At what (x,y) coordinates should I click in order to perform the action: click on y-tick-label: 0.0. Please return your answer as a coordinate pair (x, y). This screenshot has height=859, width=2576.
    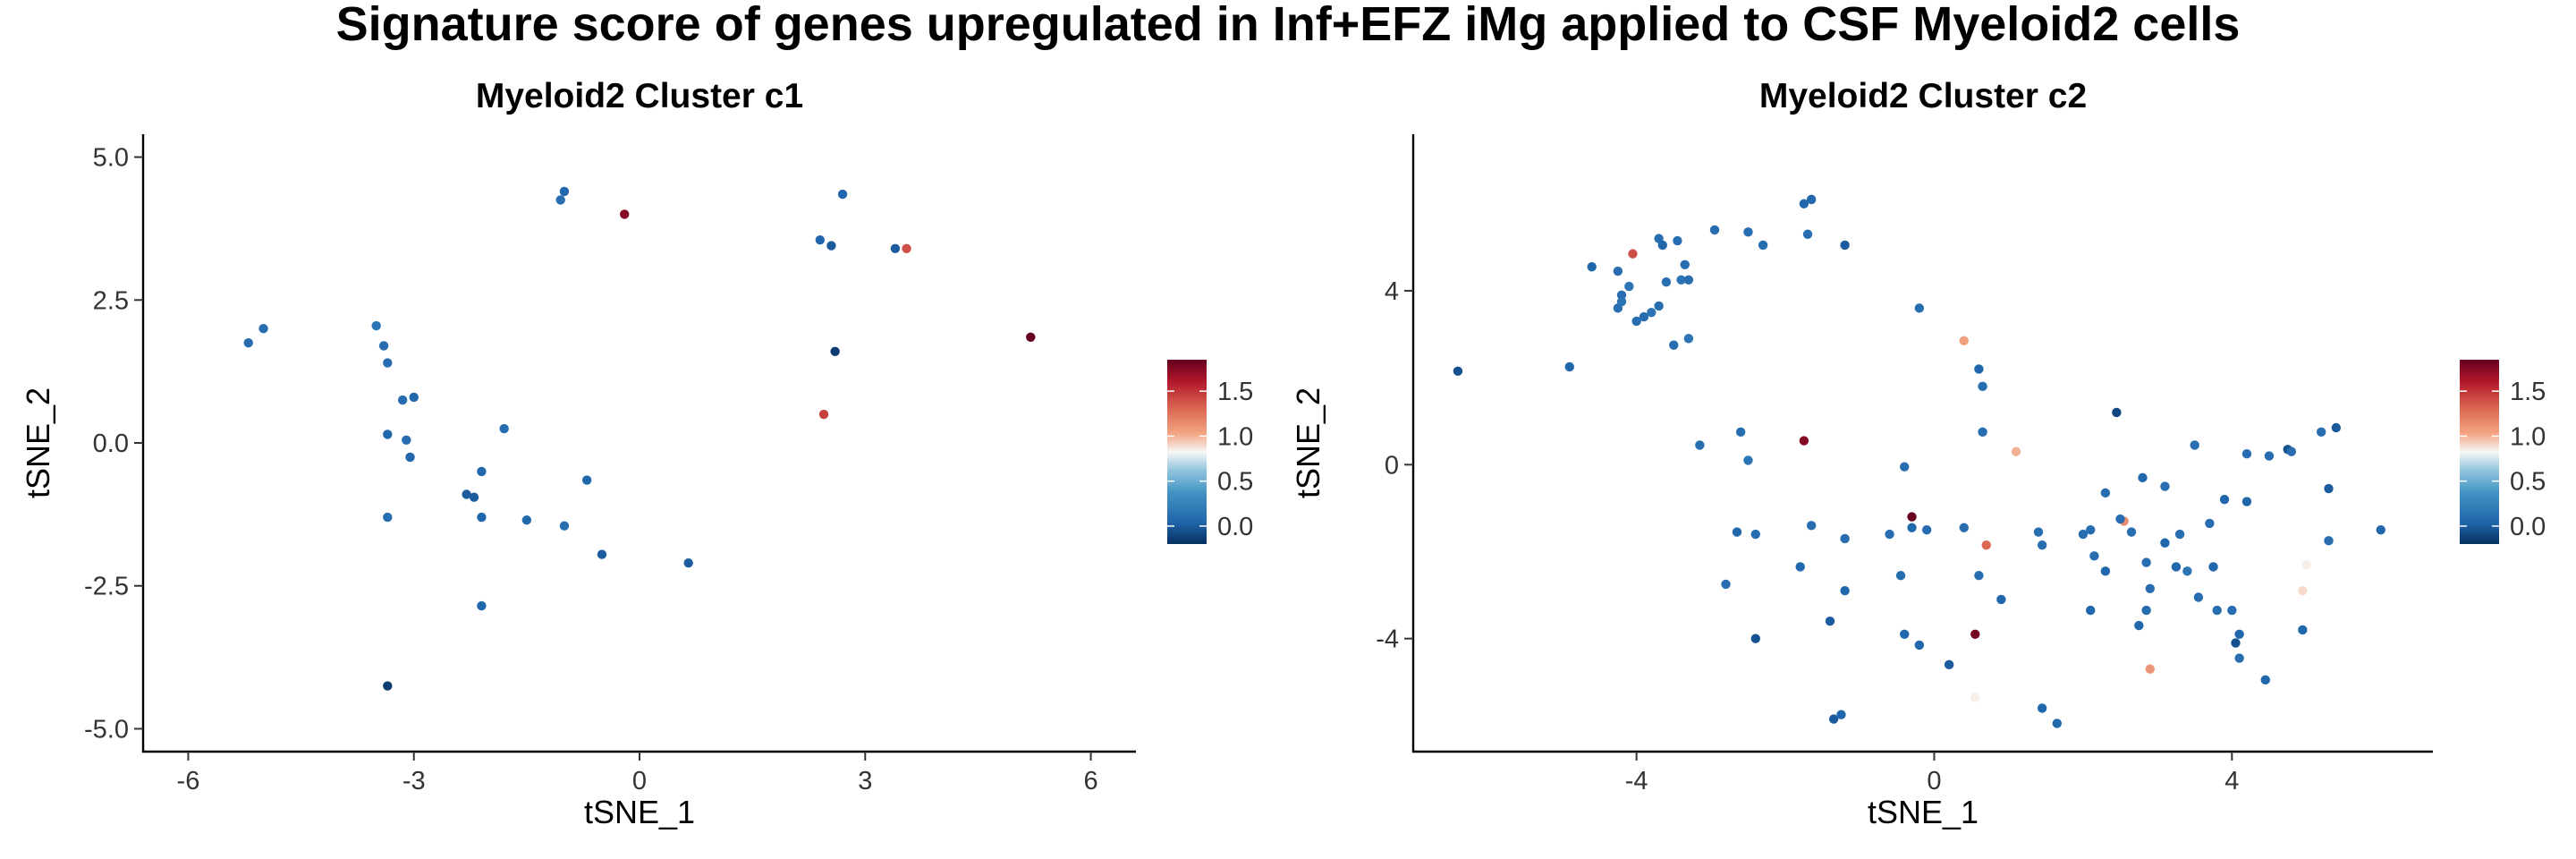
    Looking at the image, I should click on (111, 444).